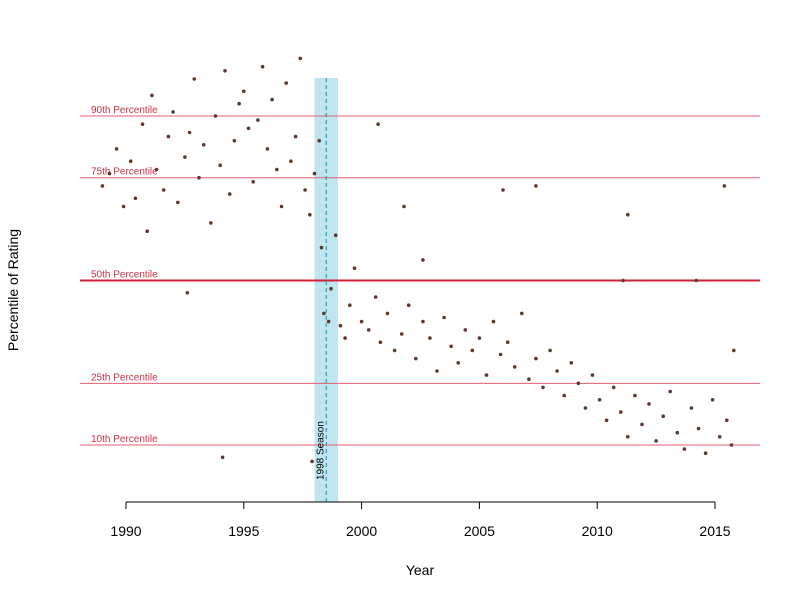 This screenshot has height=600, width=800. I want to click on reference-label: 25th Percentile, so click(124, 377).